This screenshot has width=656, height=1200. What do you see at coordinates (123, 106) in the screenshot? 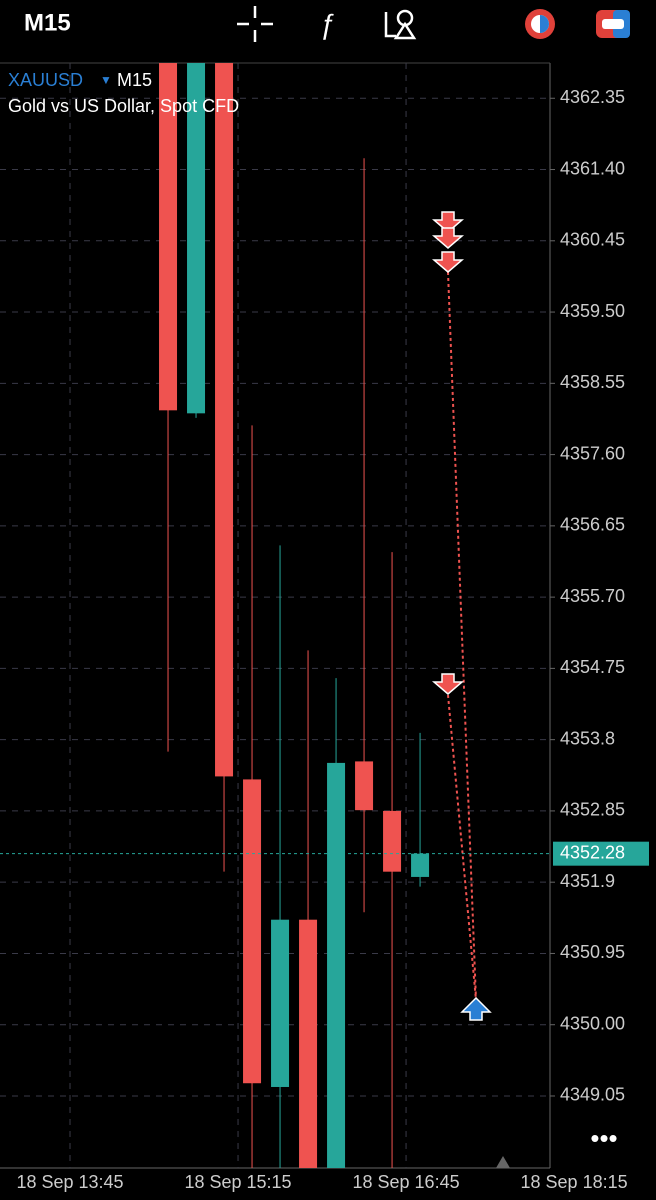
I see `symbol-description: Gold vs US Dollar, Spot CFD` at bounding box center [123, 106].